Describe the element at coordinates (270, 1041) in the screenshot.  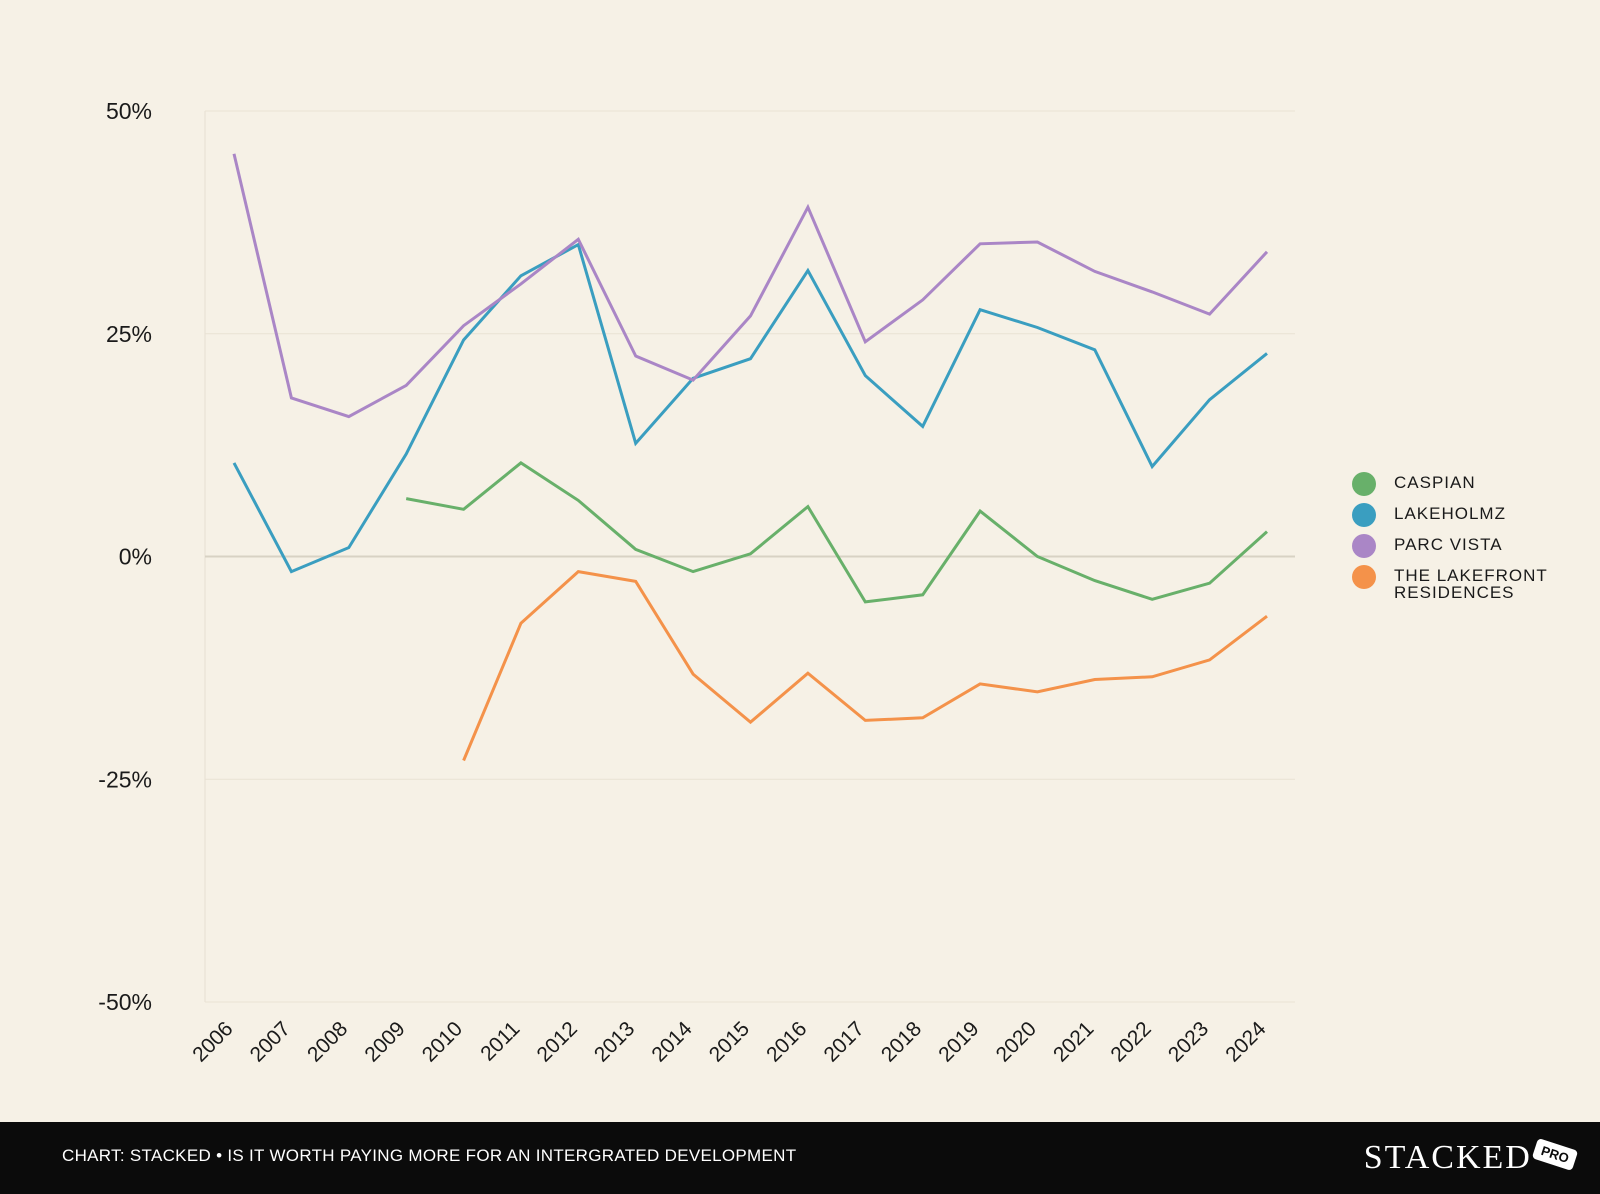
I see `x-tick-label: 2007` at that location.